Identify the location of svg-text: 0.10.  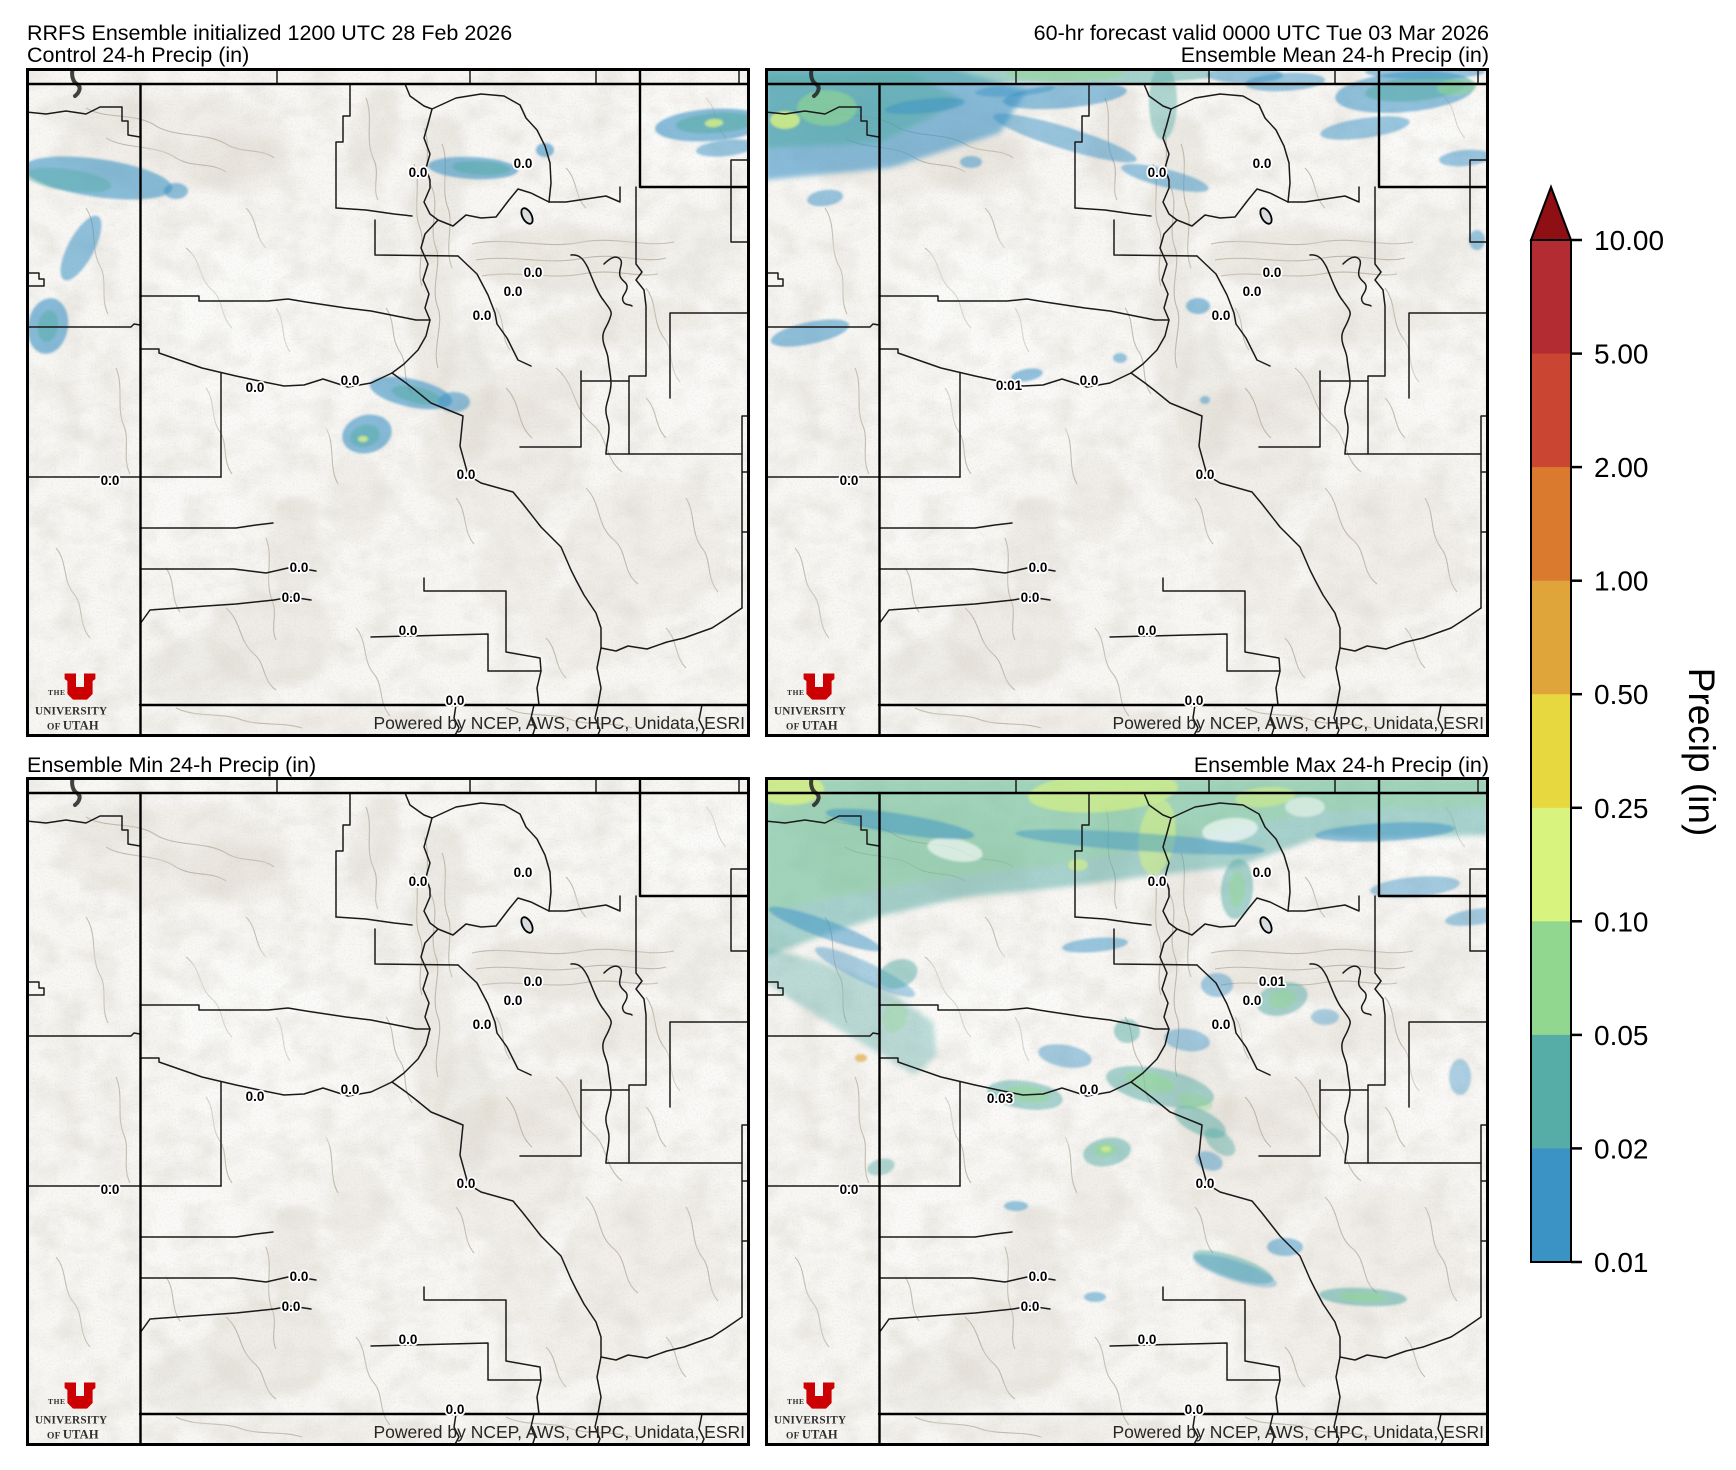
(1621, 921).